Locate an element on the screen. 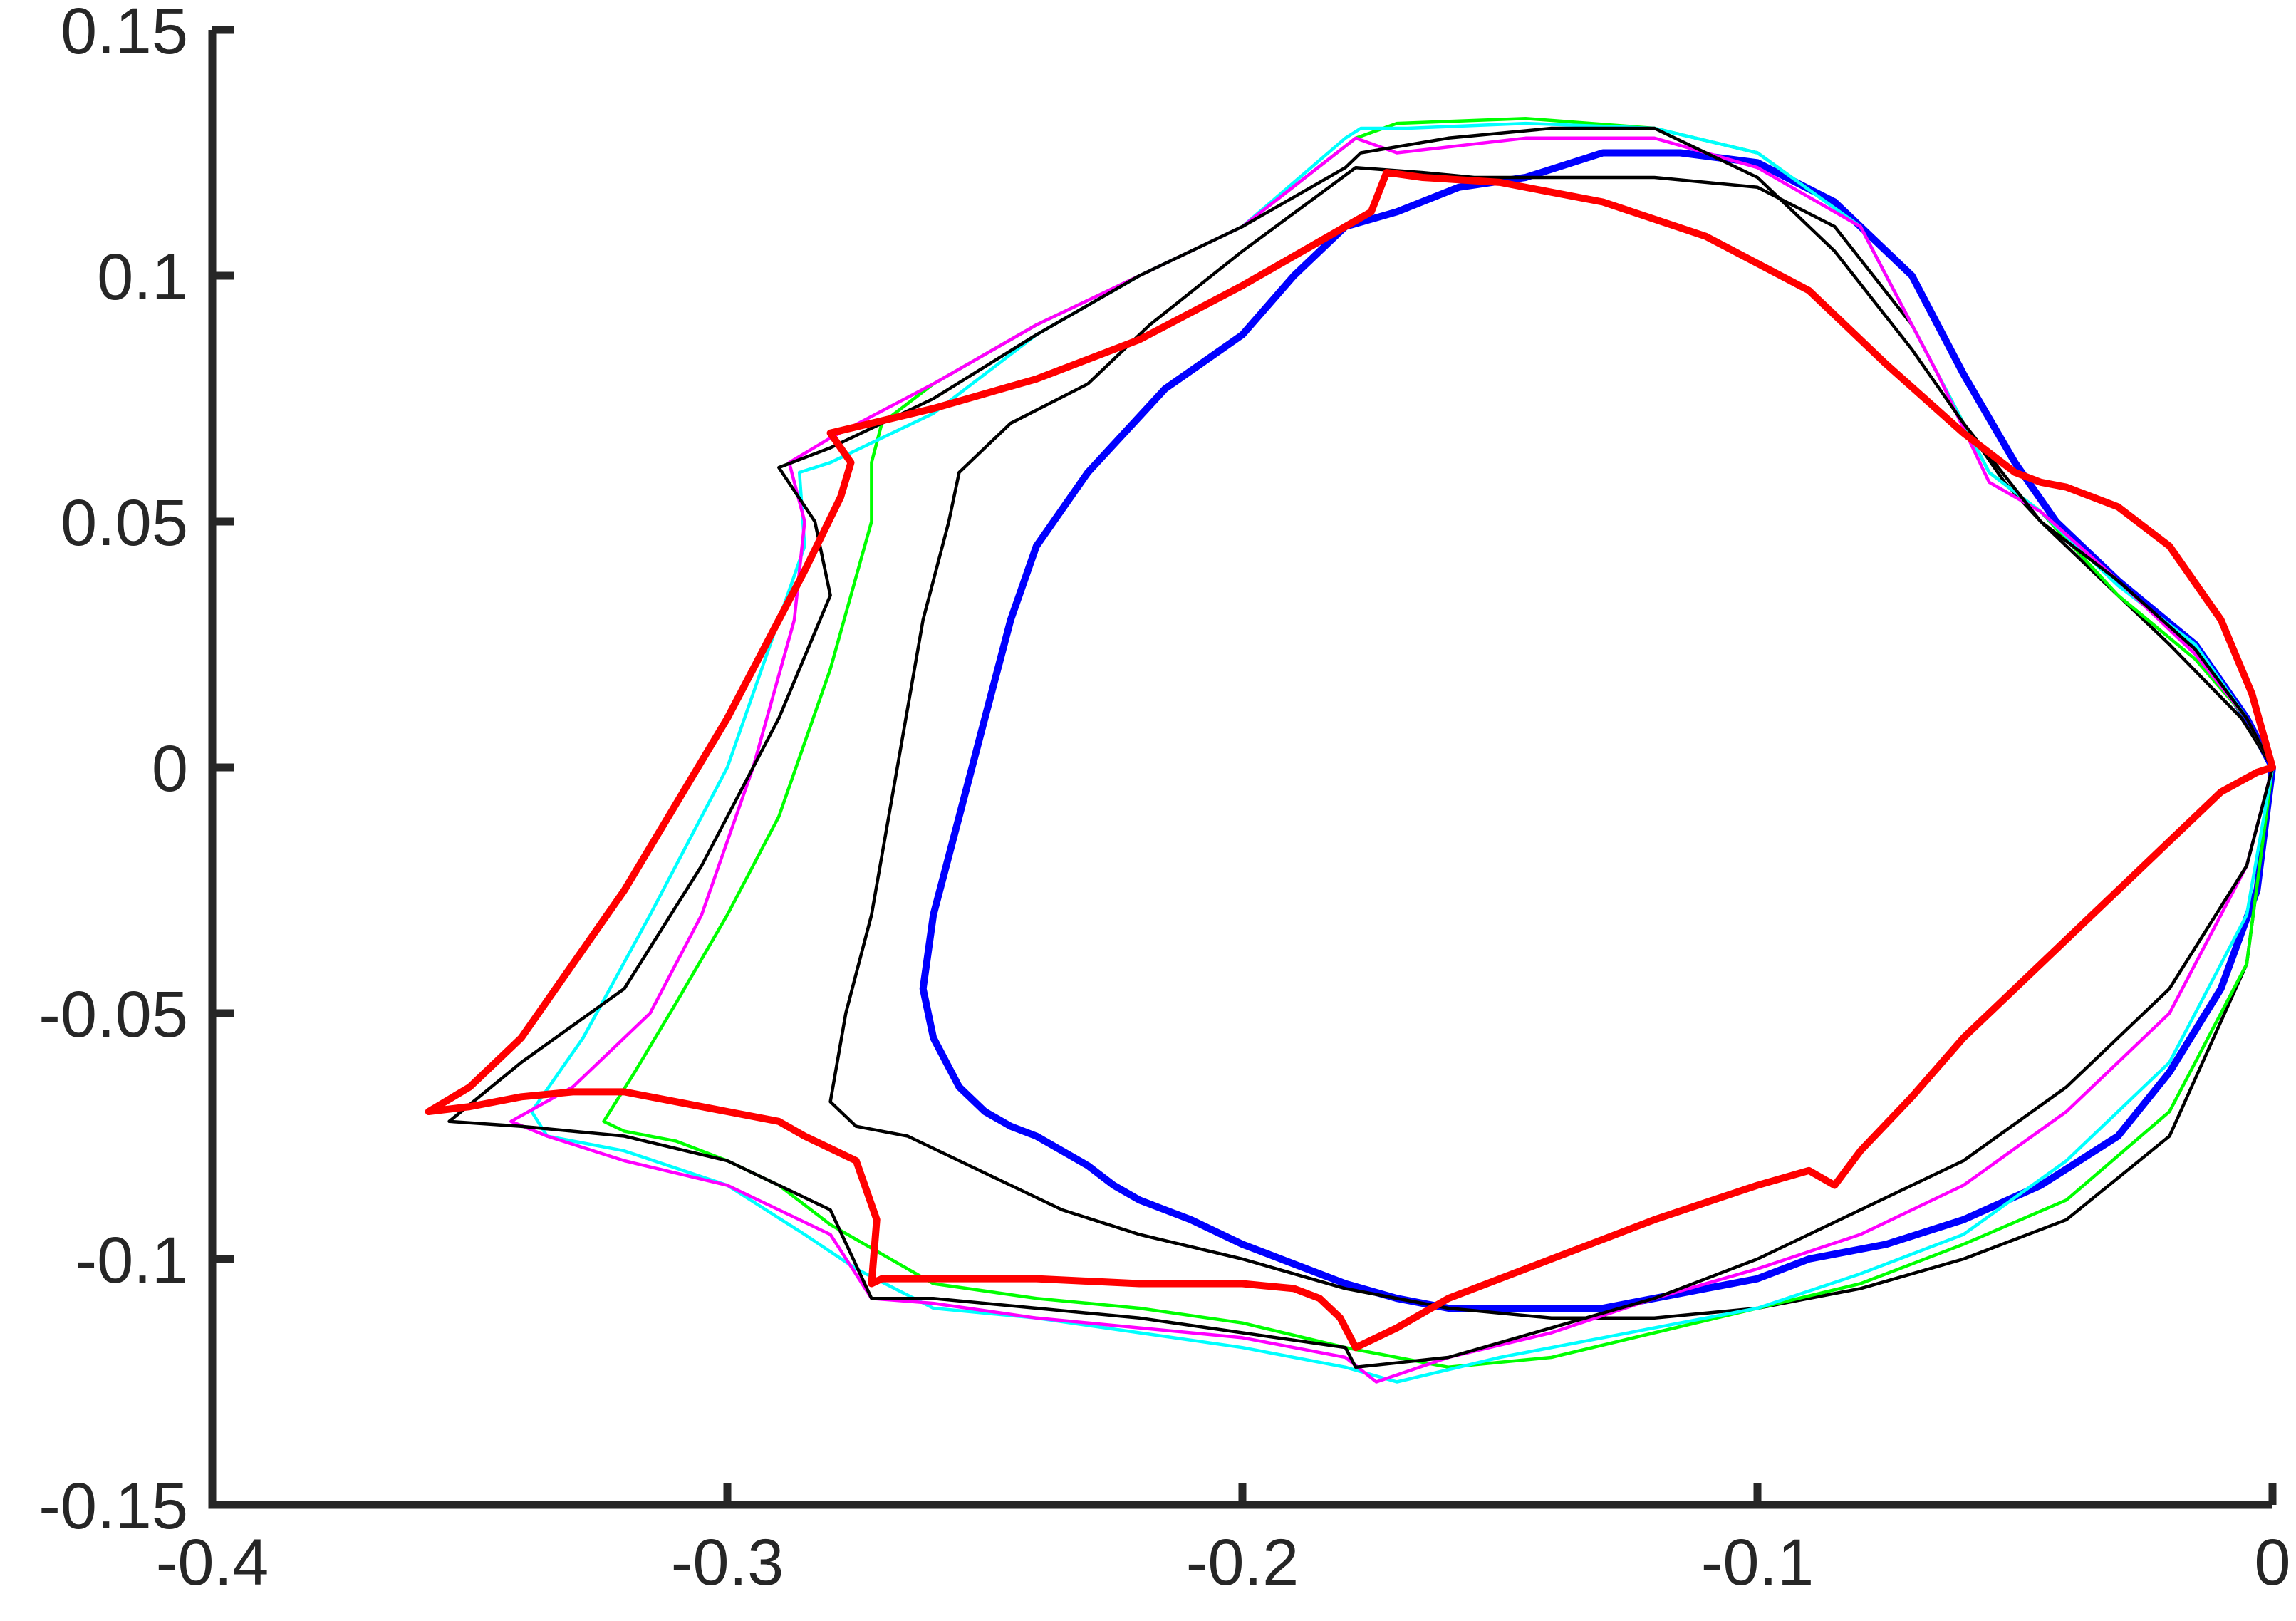 This screenshot has width=2296, height=1621. x-axis-ticks: -0.4 -0.3 -0.2 -0.1 0 is located at coordinates (1223, 1541).